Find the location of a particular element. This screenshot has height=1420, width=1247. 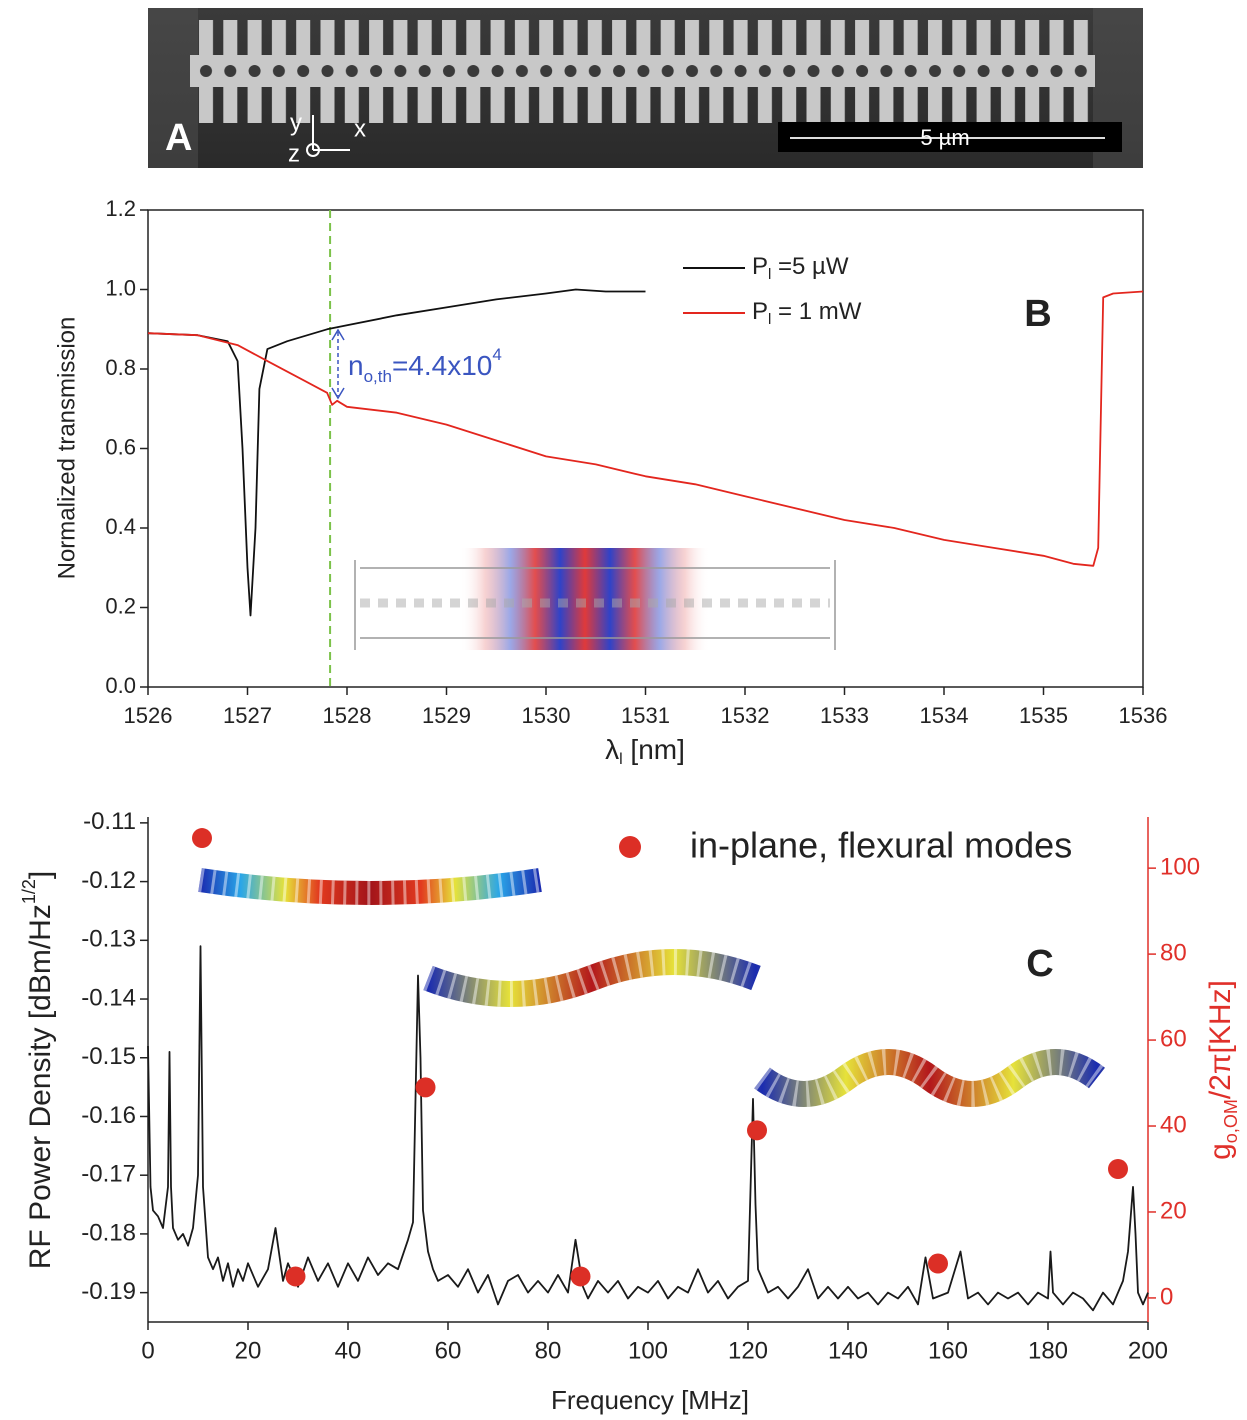

y-tick-label: -0.13 is located at coordinates (108, 939).